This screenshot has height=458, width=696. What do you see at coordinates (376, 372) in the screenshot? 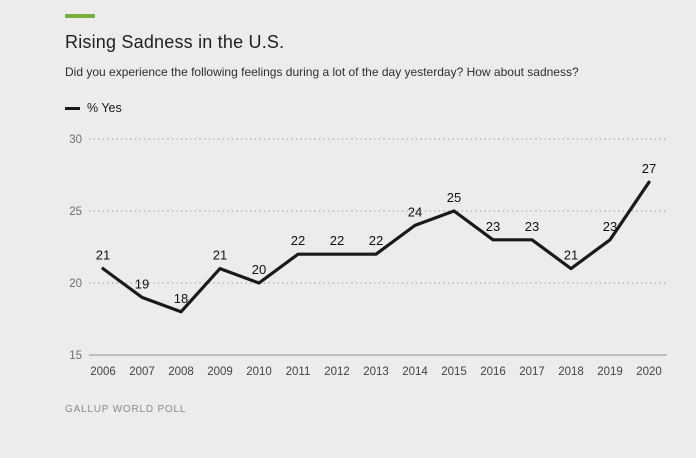
I see `x-axis-label: 2013` at bounding box center [376, 372].